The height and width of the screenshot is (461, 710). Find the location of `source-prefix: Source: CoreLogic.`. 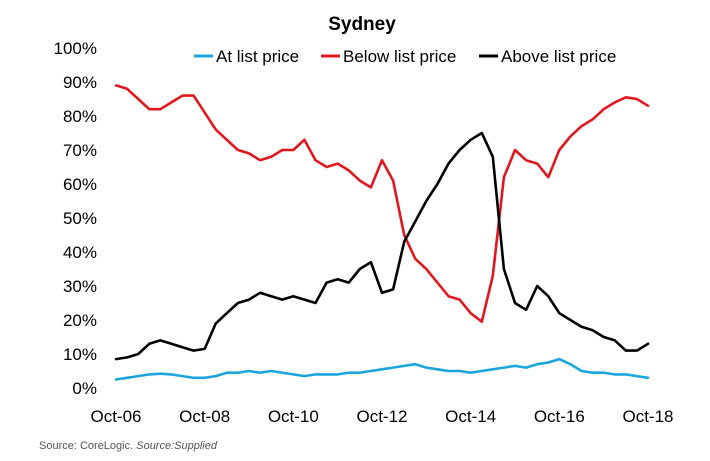

source-prefix: Source: CoreLogic. is located at coordinates (86, 446).